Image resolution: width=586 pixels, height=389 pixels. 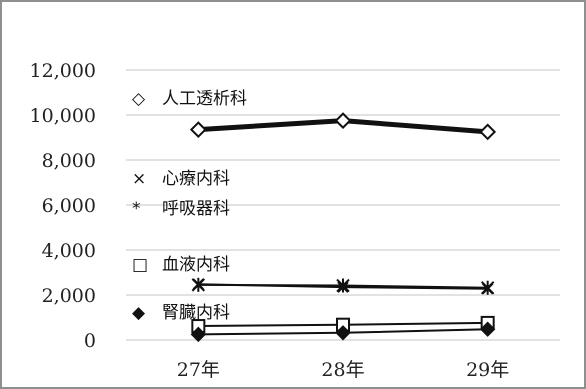 What do you see at coordinates (139, 313) in the screenshot?
I see `legend-symbol: ◆` at bounding box center [139, 313].